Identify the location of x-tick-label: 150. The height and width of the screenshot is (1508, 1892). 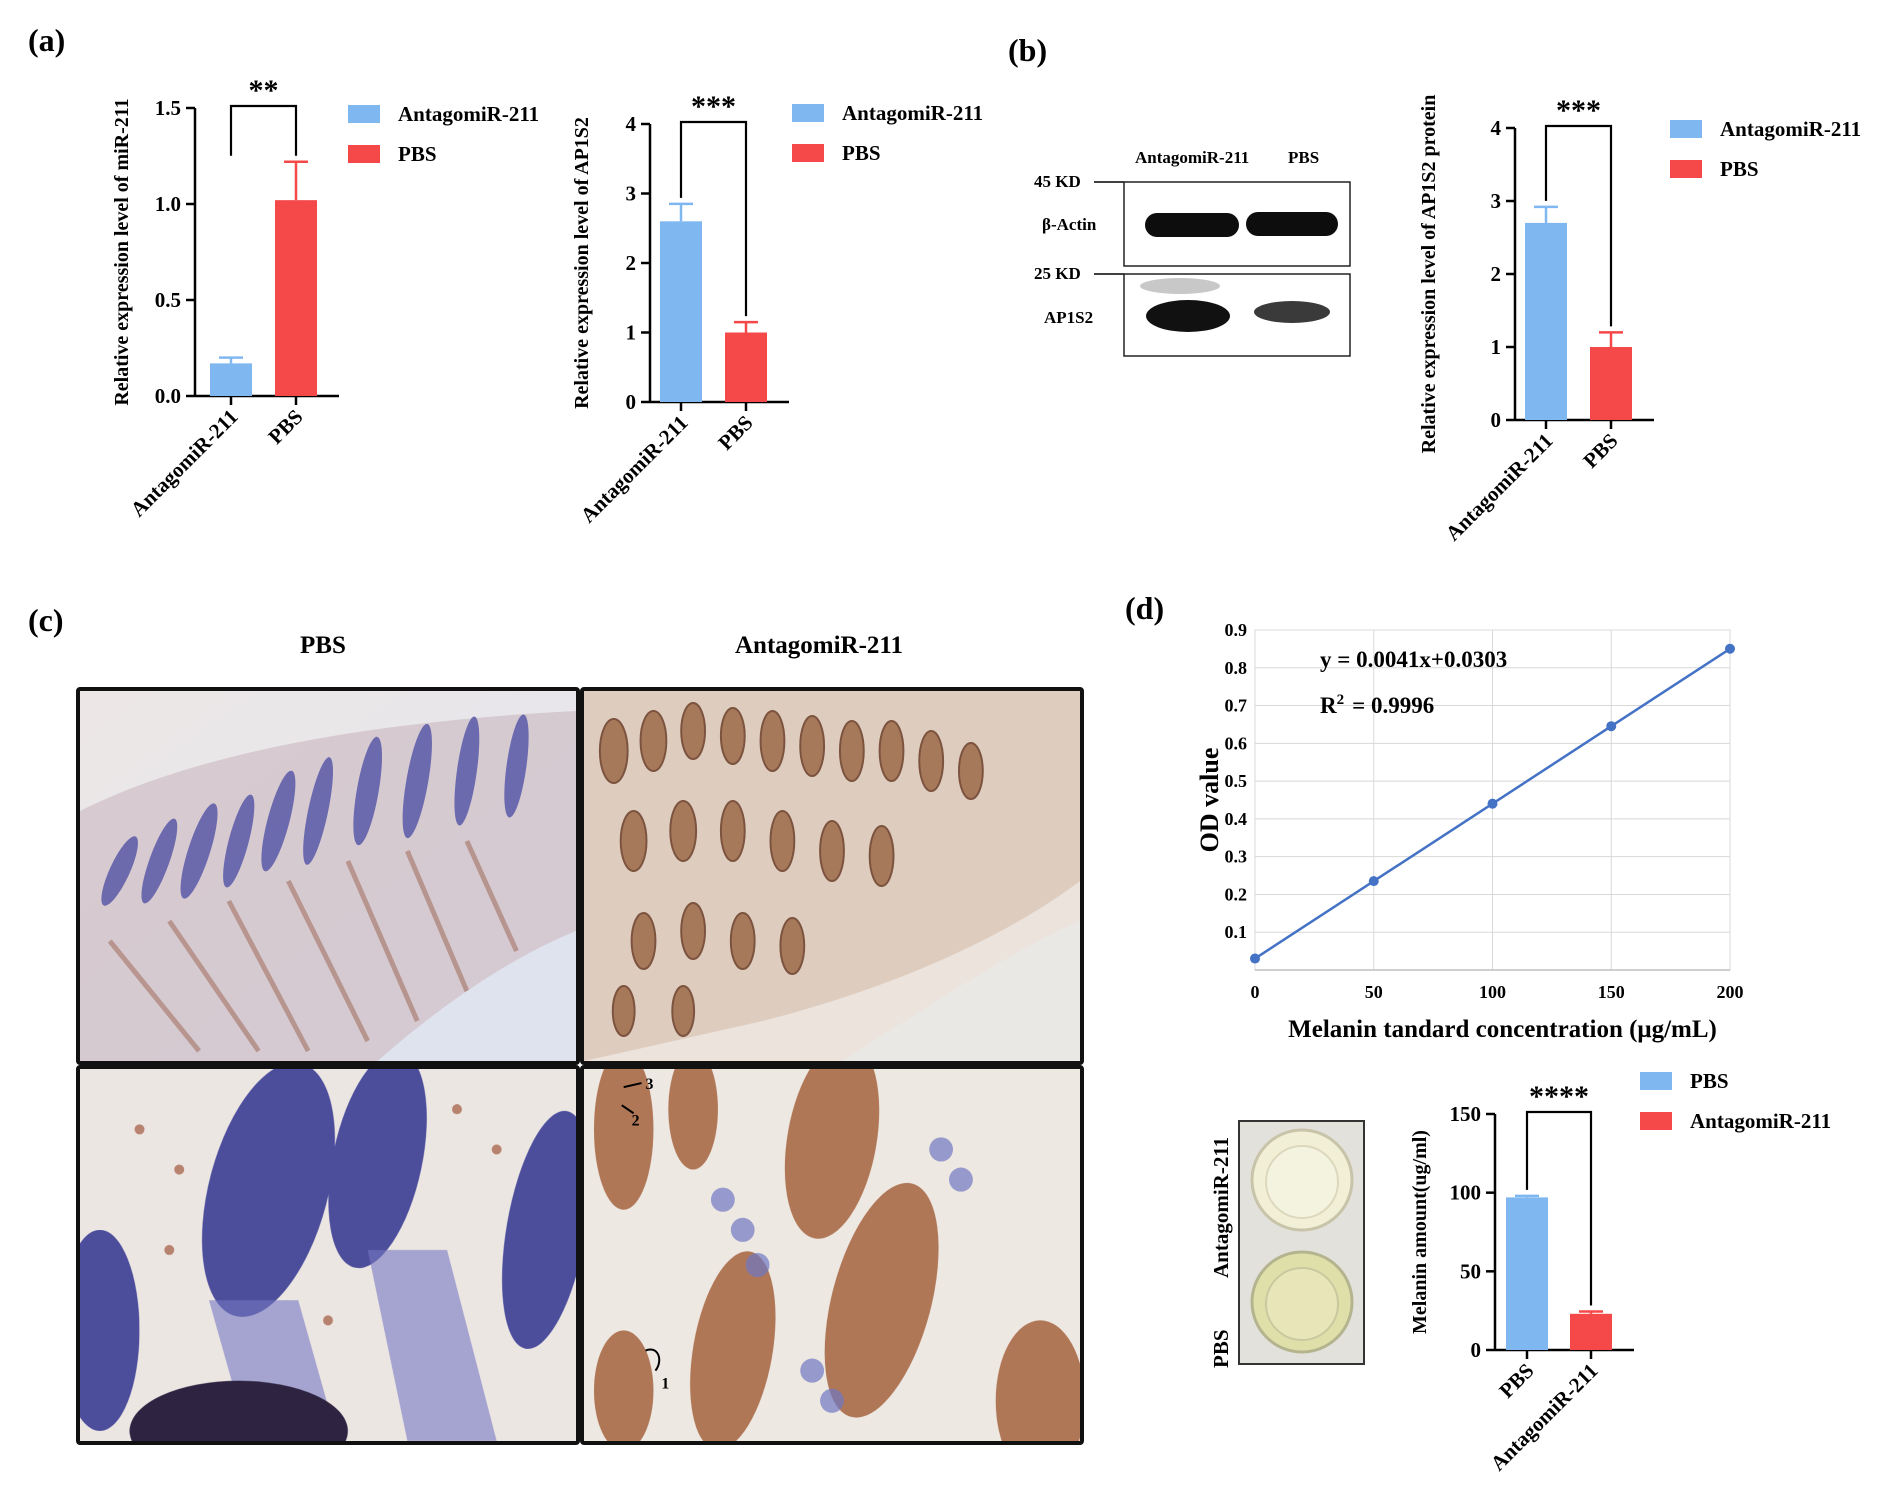
(1611, 992).